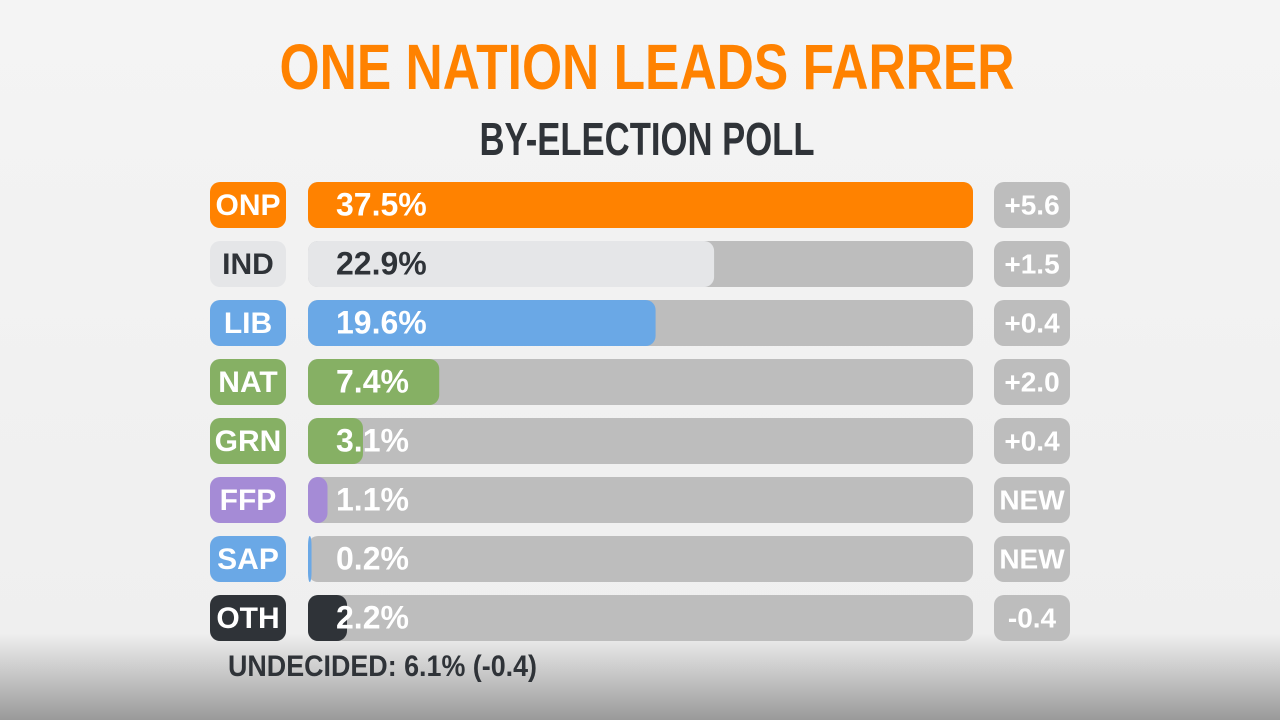 The image size is (1280, 720). I want to click on change-label: +5.6, so click(1031, 204).